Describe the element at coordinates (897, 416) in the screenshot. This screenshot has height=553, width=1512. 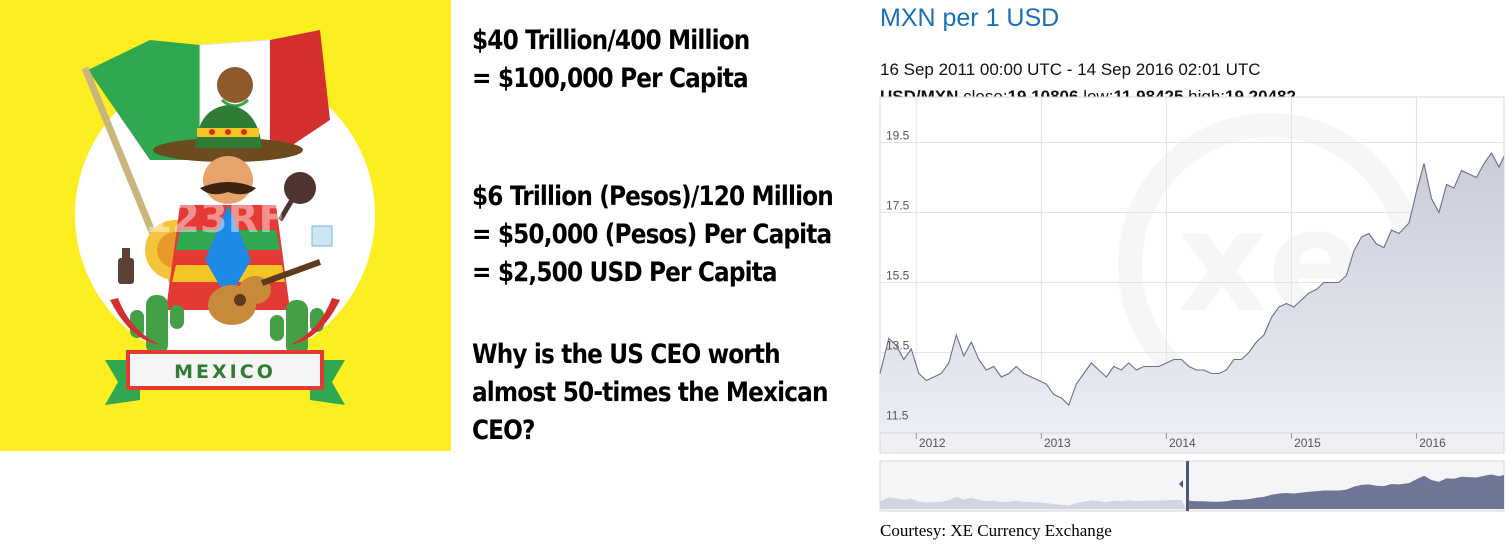
I see `y-tick-label: 11.5` at that location.